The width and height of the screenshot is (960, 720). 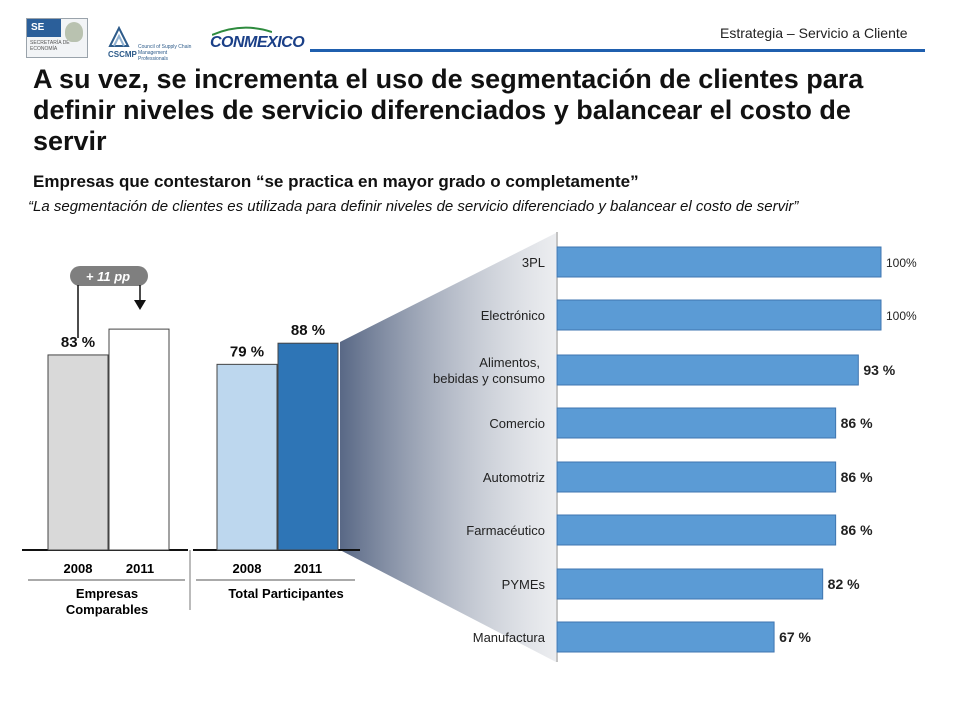 What do you see at coordinates (448, 447) in the screenshot?
I see `zoom-connector` at bounding box center [448, 447].